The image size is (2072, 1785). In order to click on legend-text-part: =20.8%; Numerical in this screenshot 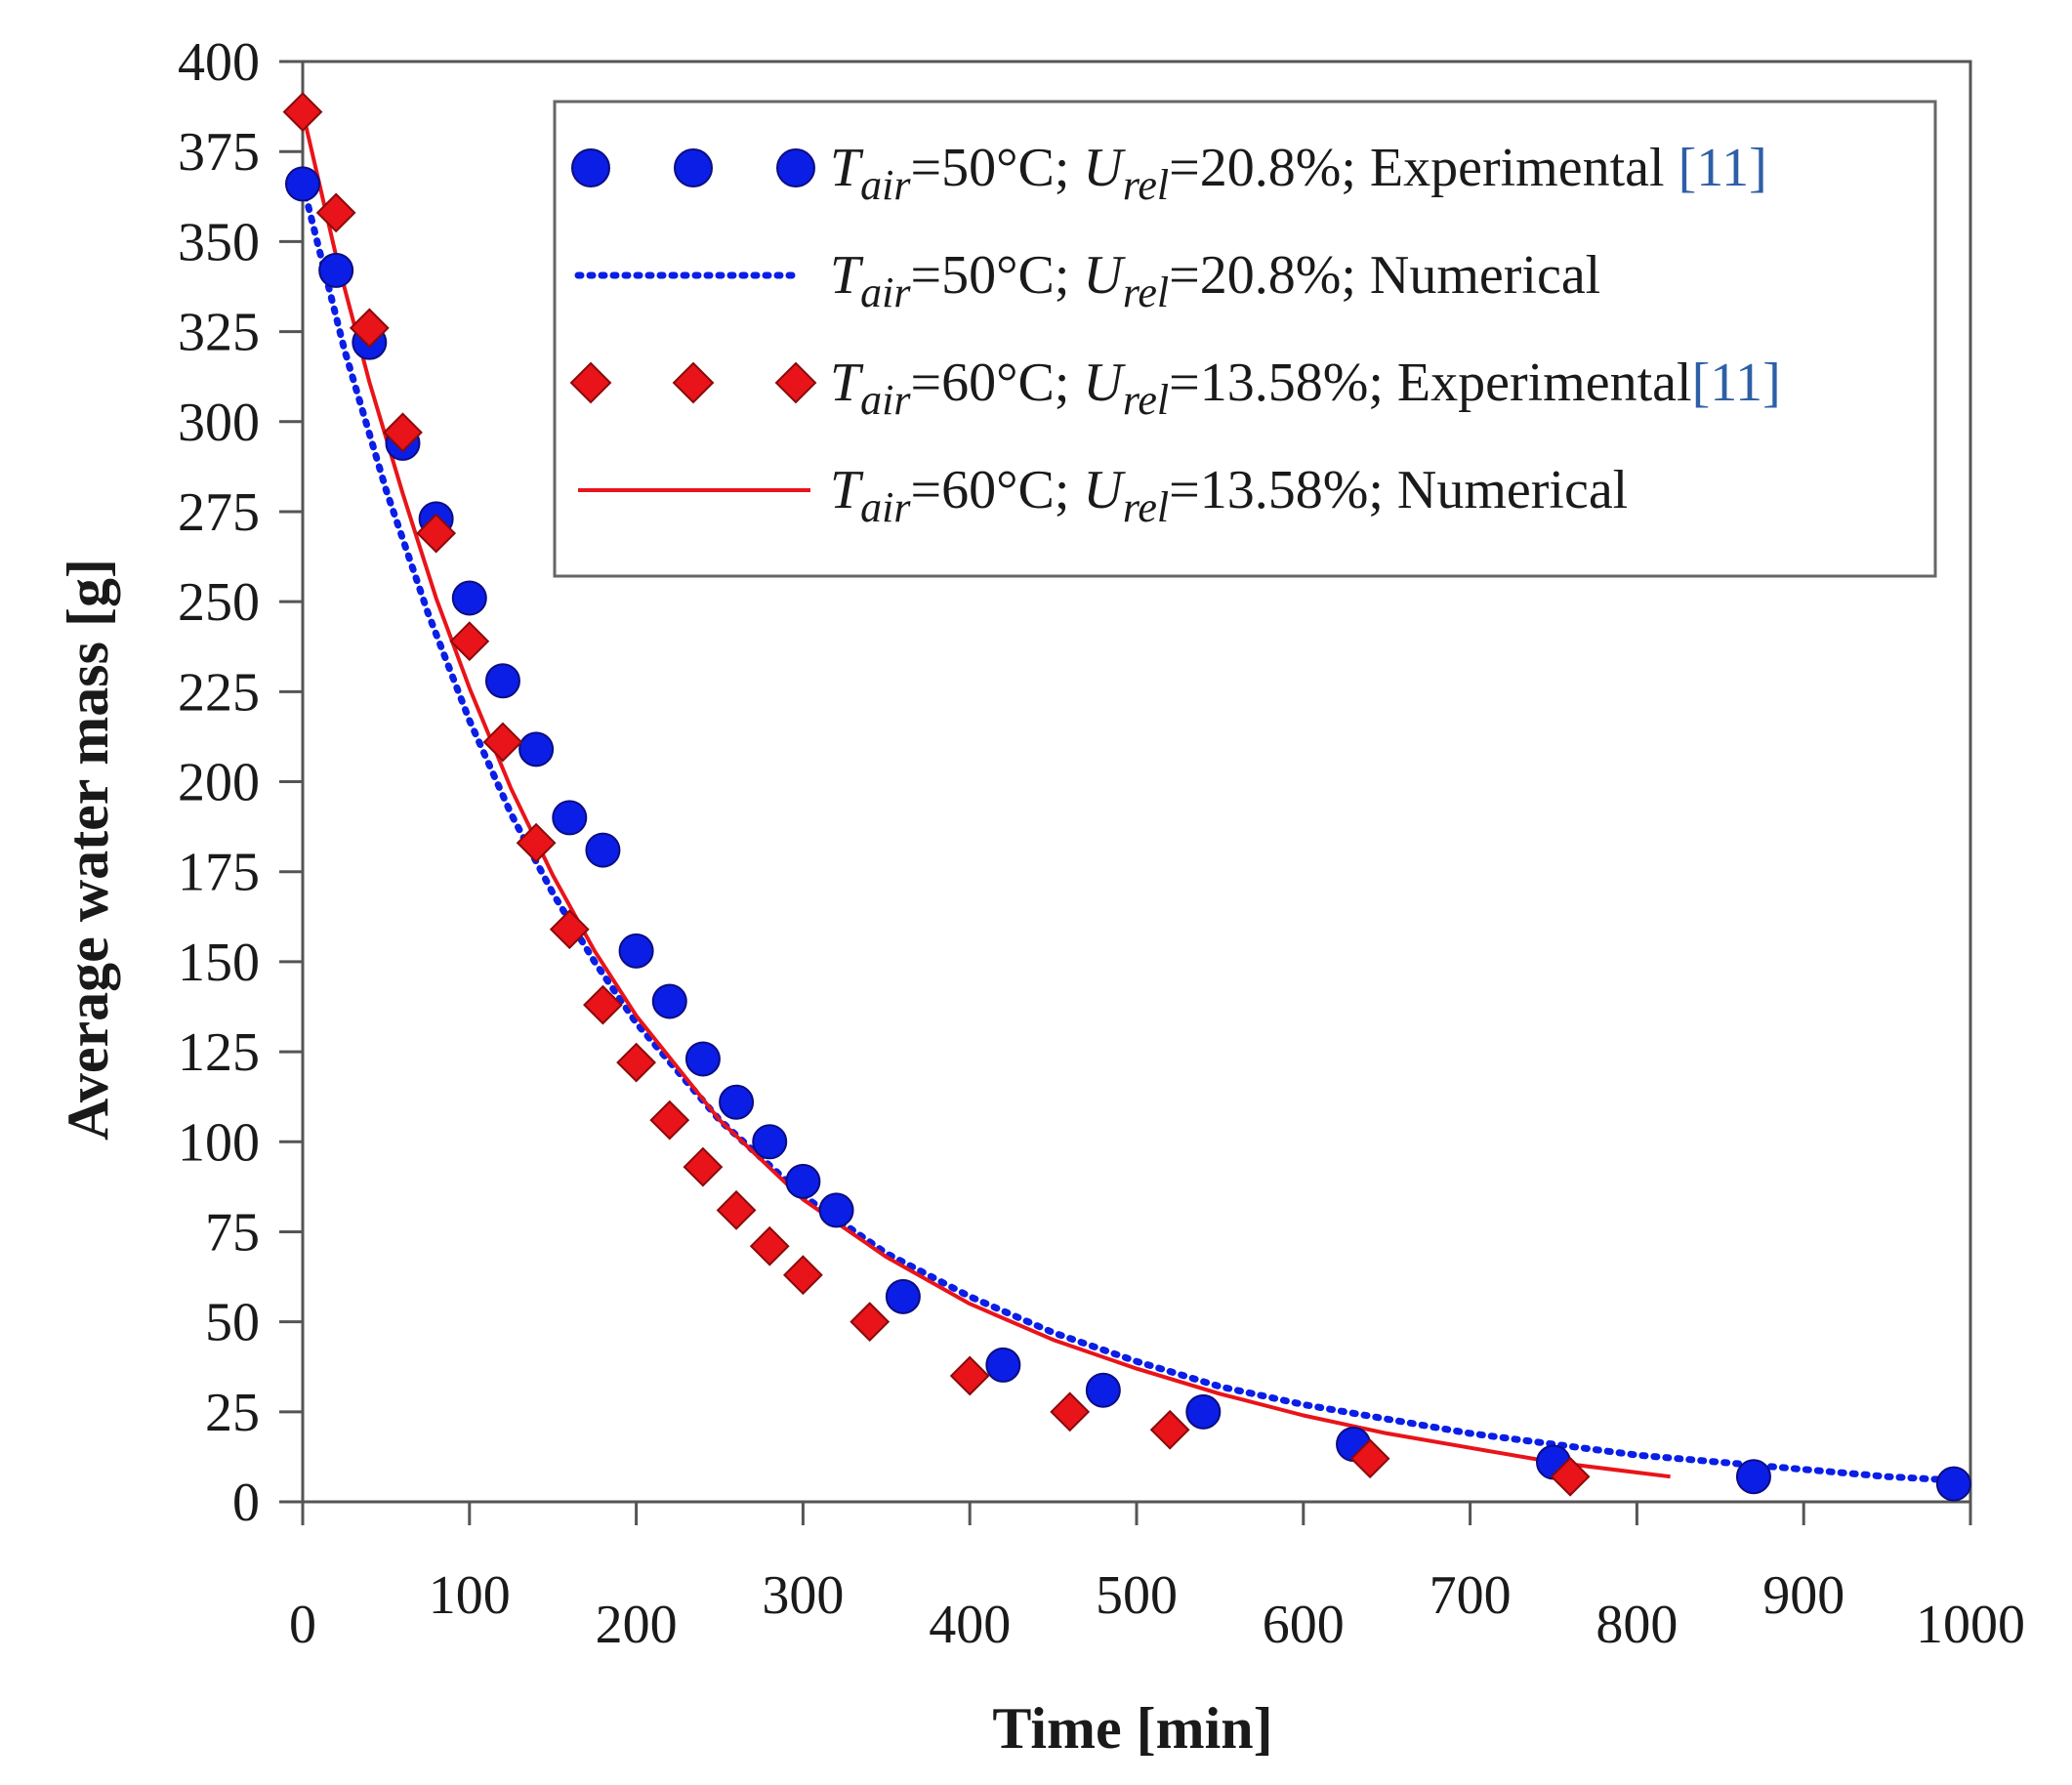, I will do `click(1384, 275)`.